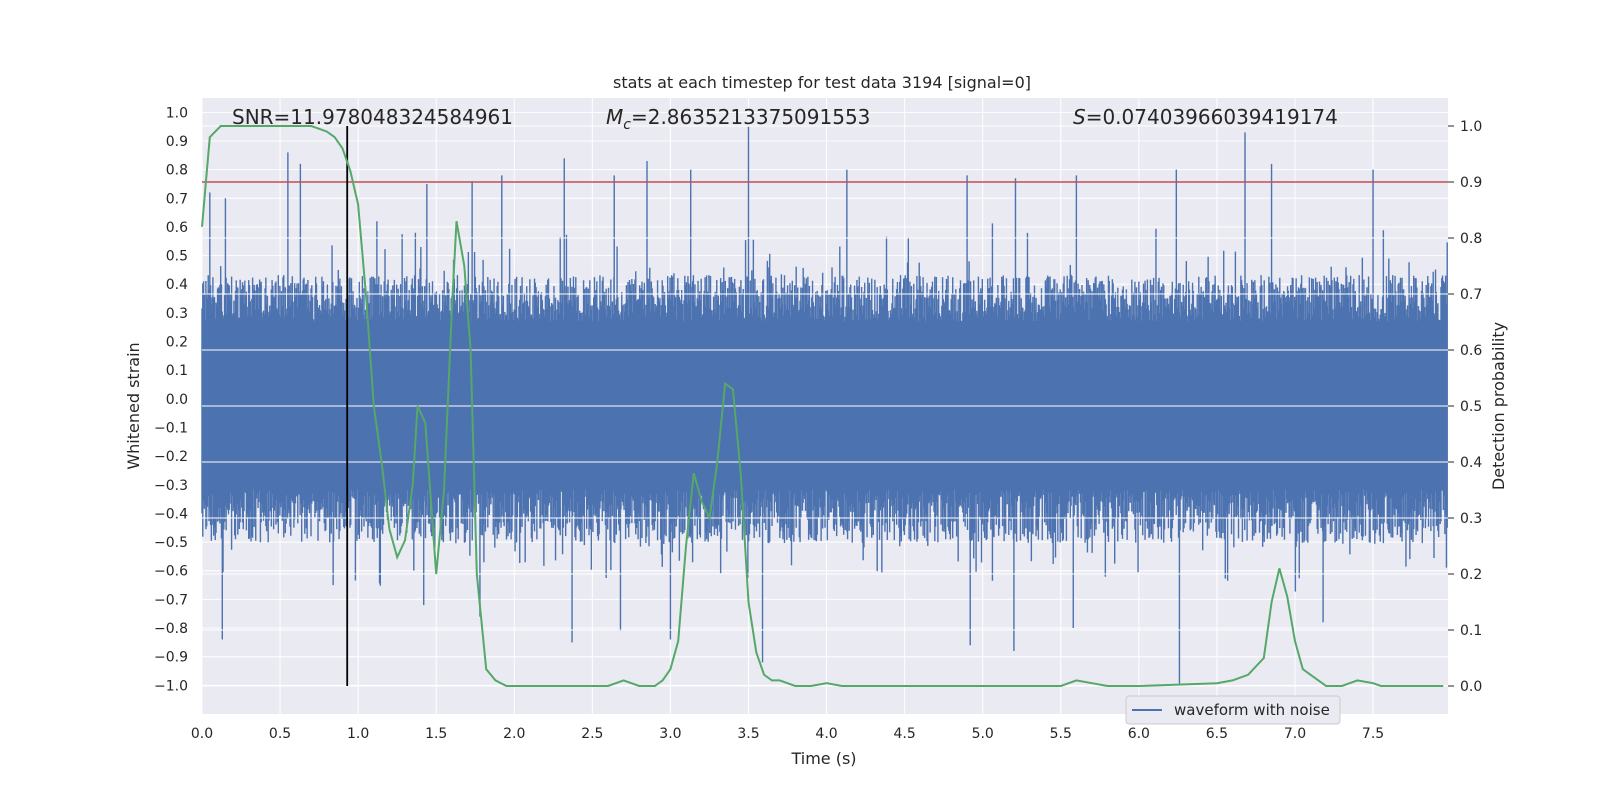 The image size is (1600, 800). Describe the element at coordinates (177, 285) in the screenshot. I see `y-left-tick-label: 0.4` at that location.